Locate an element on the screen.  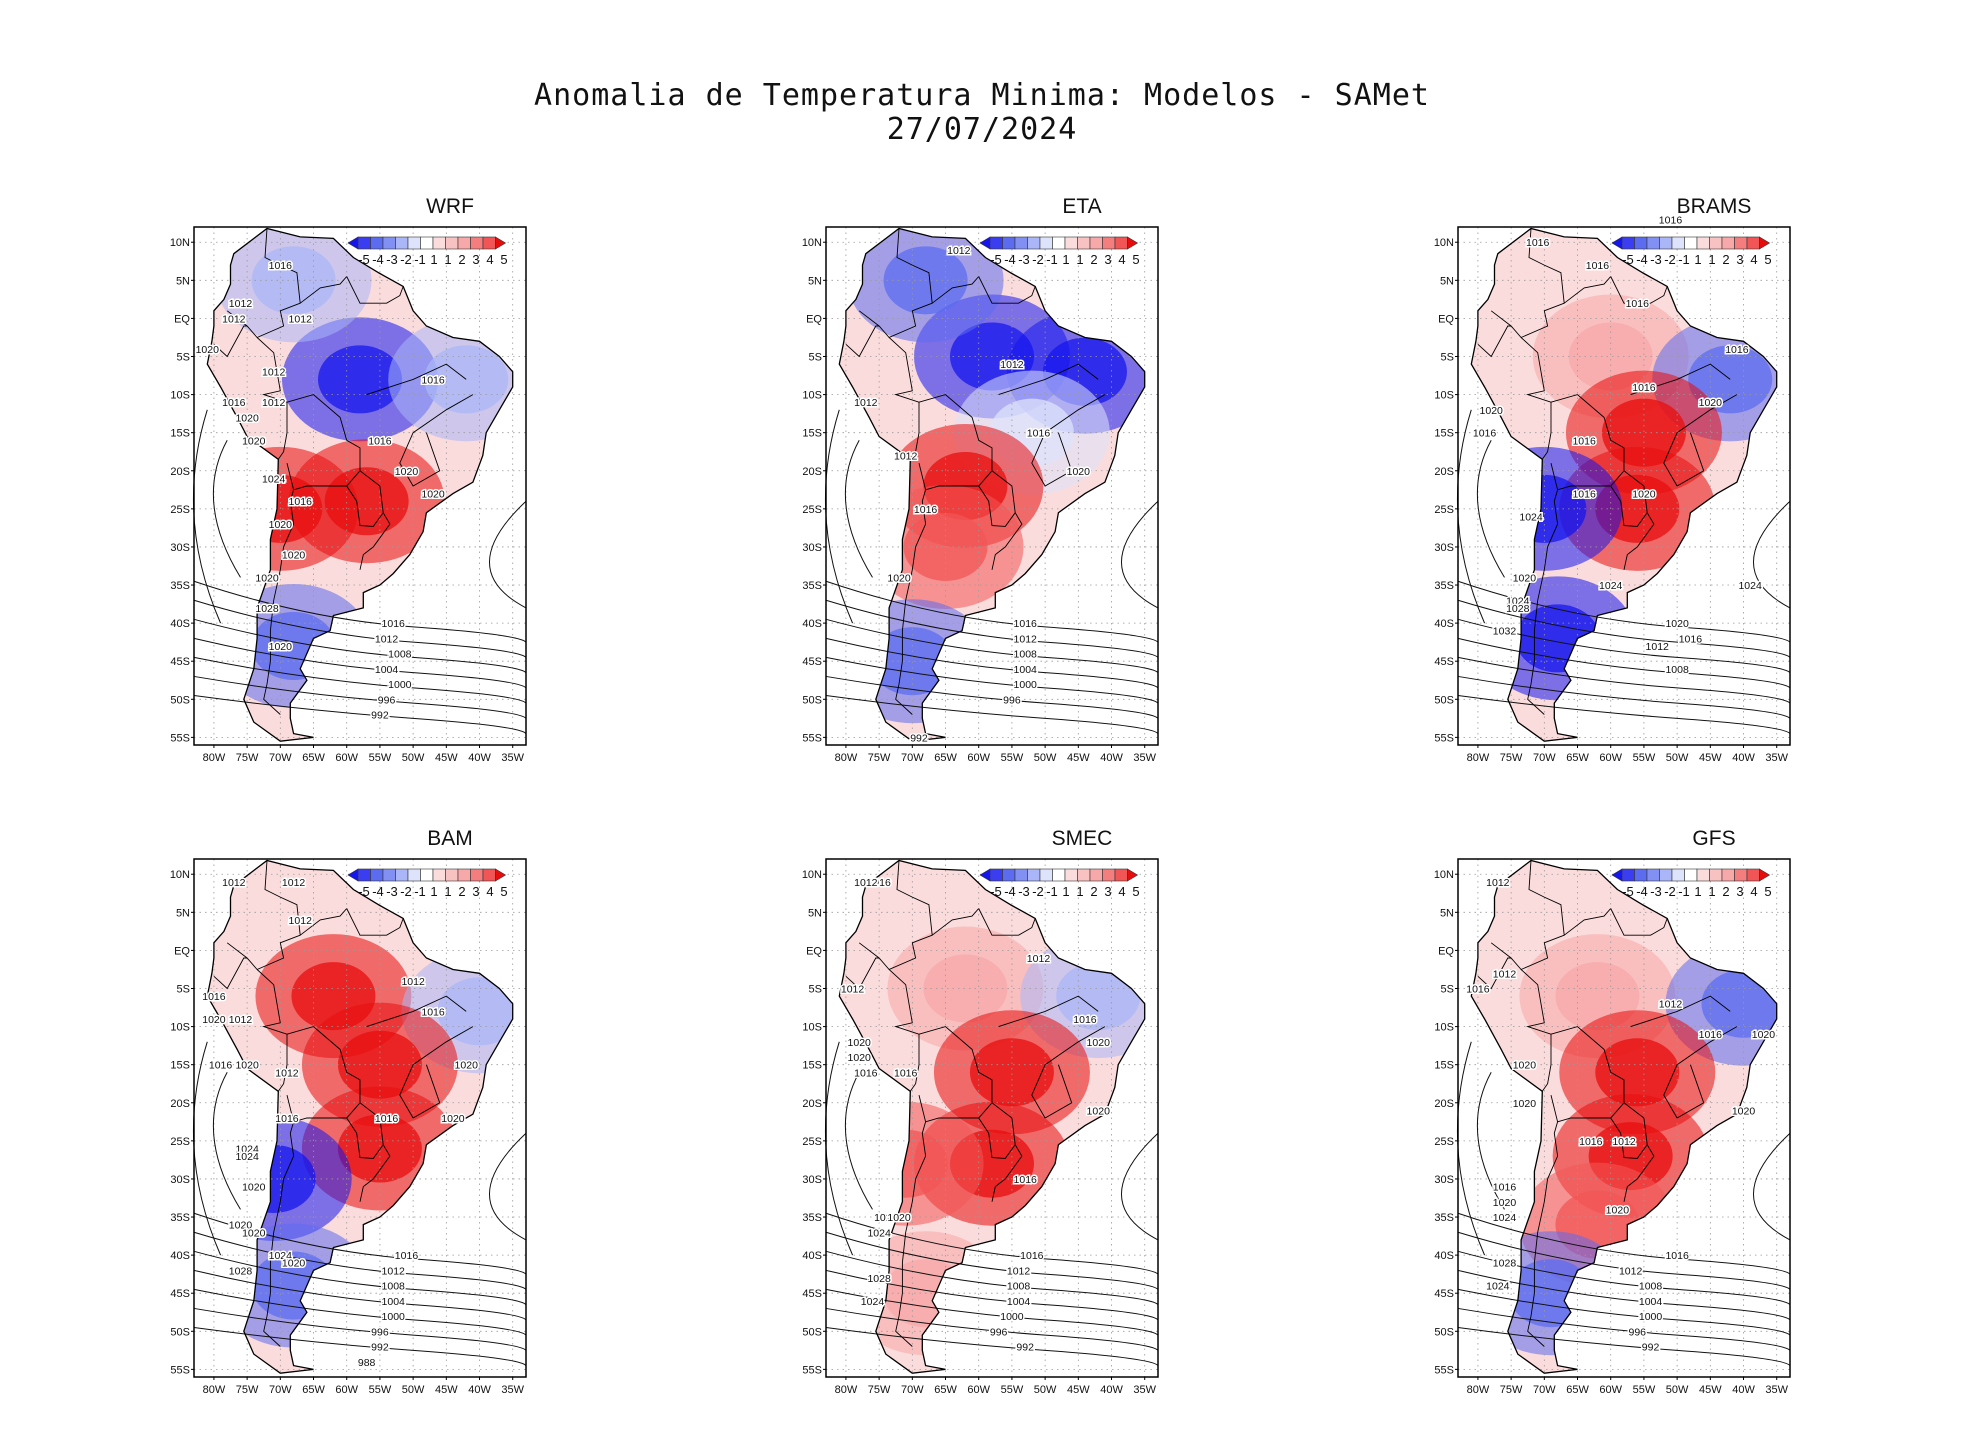
y-tick-label: 55S is located at coordinates (812, 738).